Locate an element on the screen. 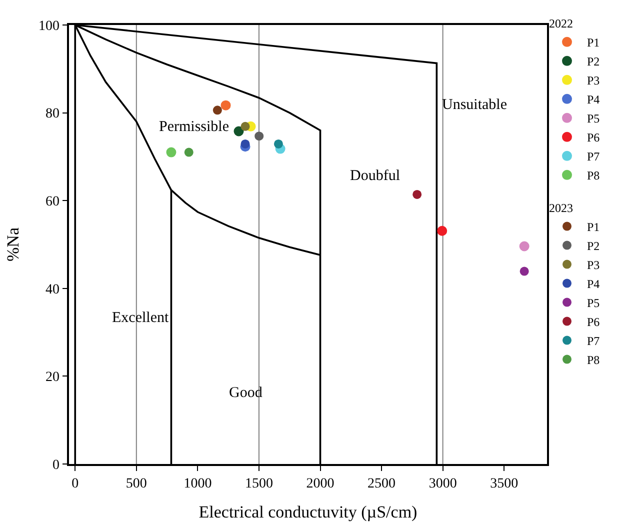 The height and width of the screenshot is (530, 617). x-tick-label: 500 is located at coordinates (136, 484).